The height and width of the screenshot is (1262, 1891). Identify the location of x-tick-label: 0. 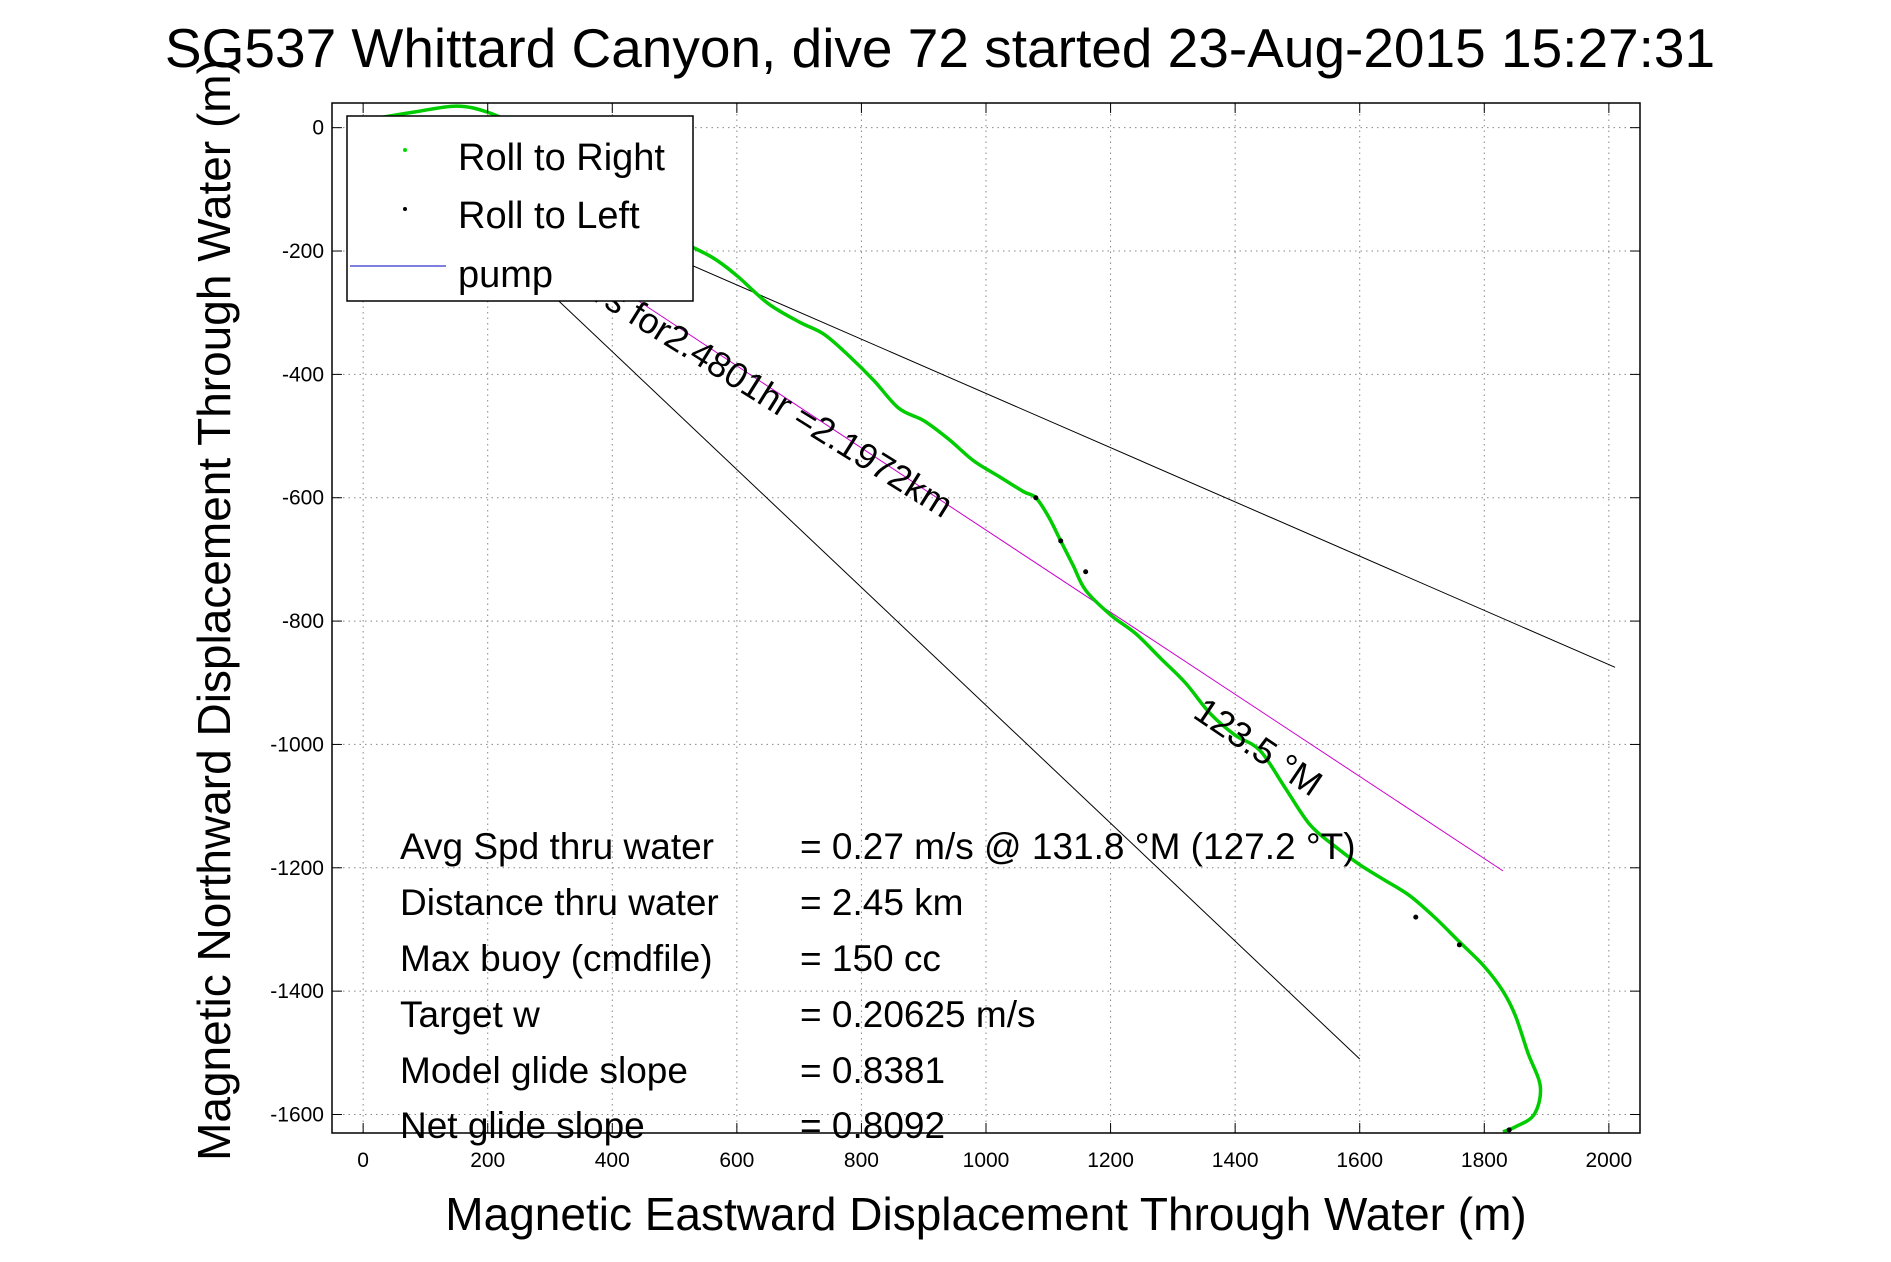
(363, 1160).